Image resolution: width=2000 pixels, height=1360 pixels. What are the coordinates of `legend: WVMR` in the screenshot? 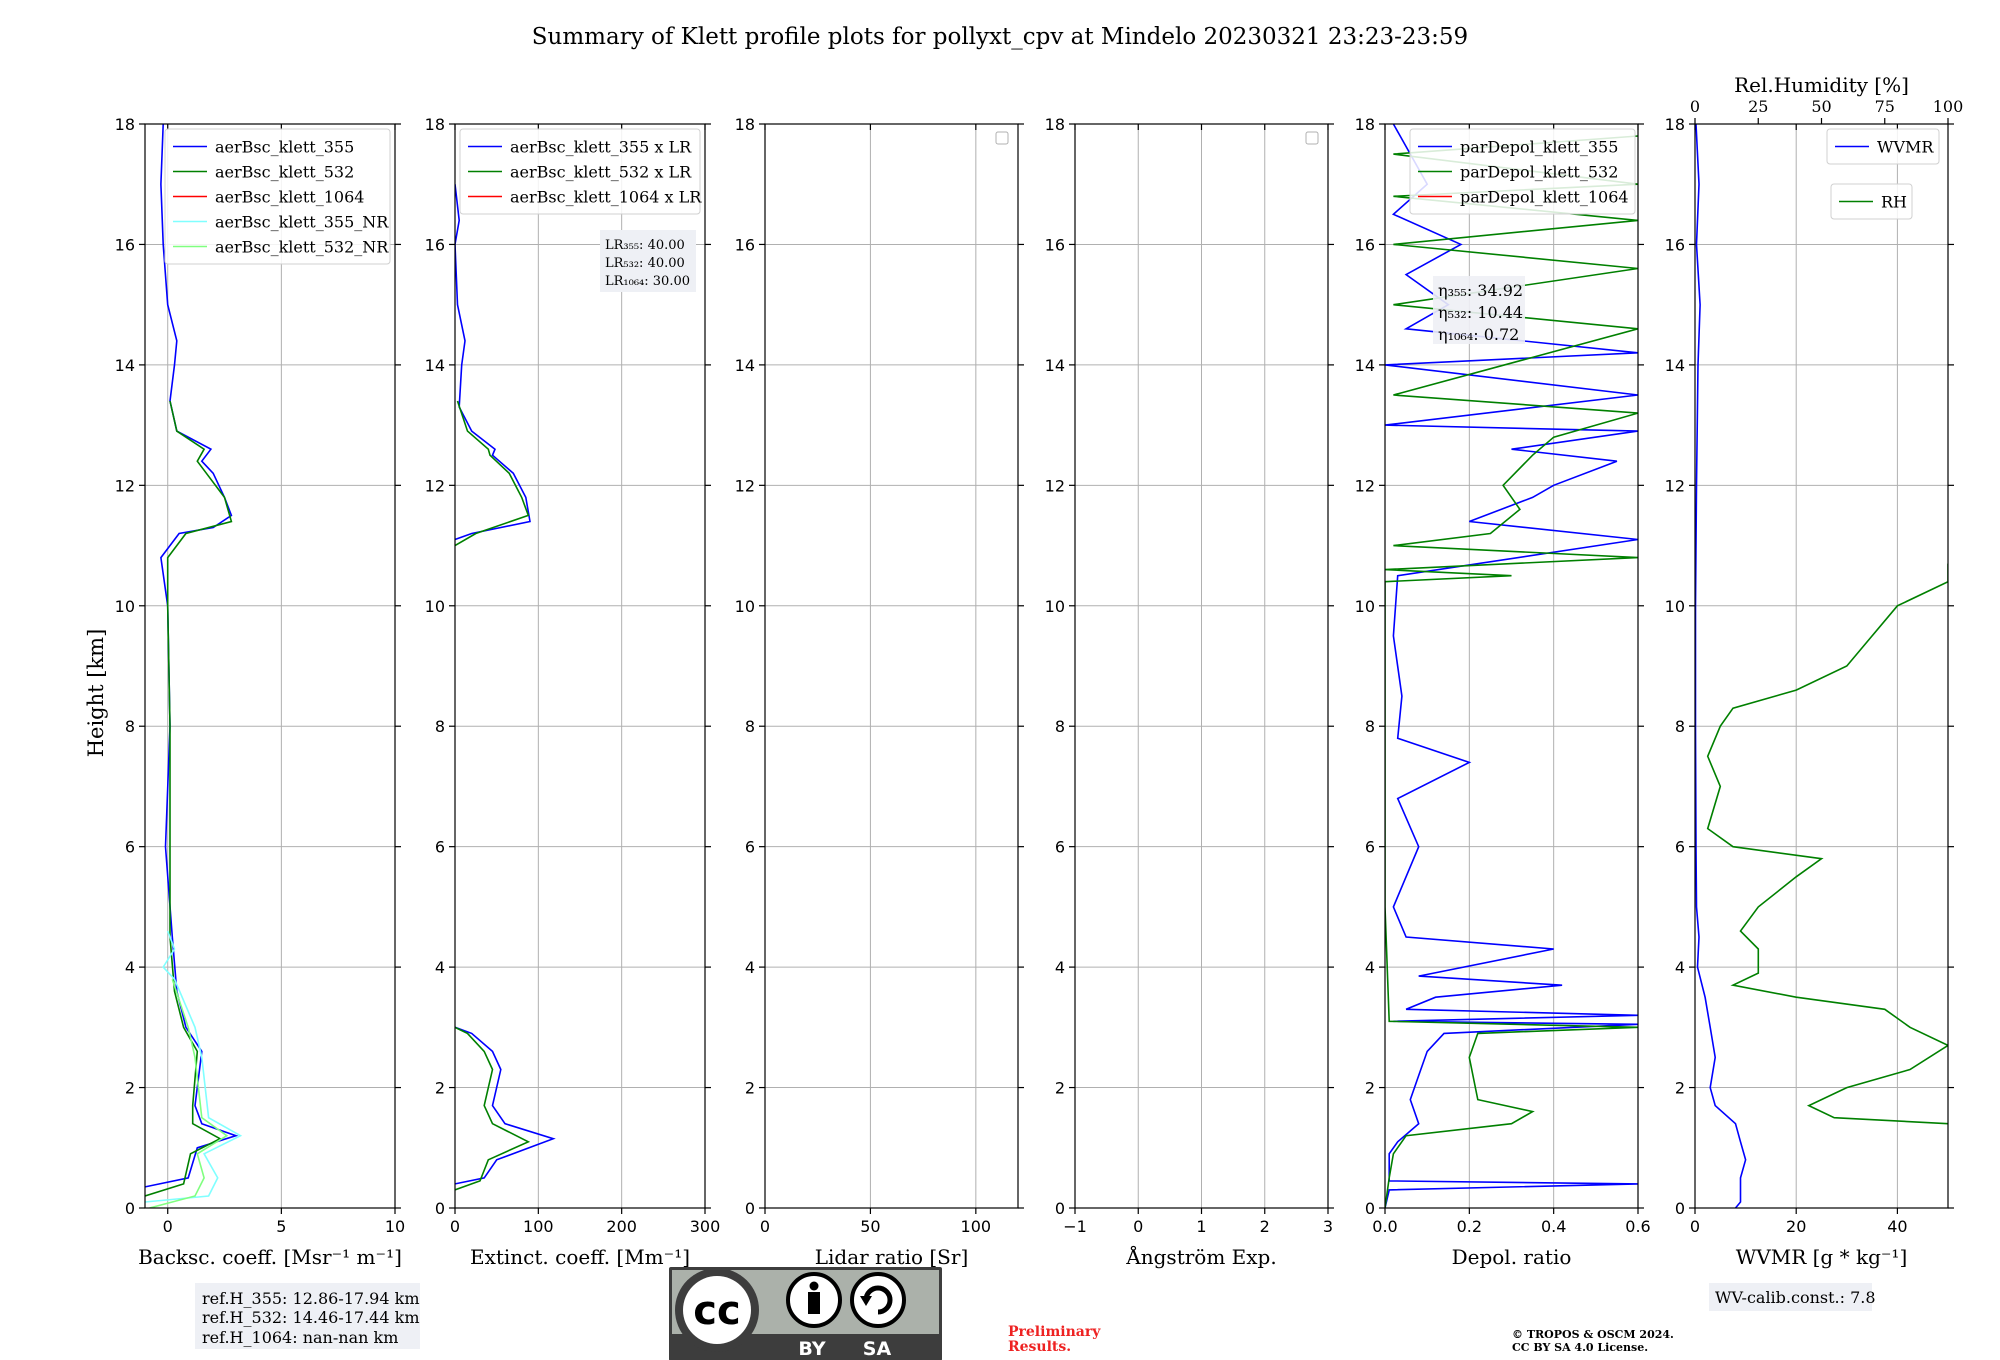 It's located at (1883, 146).